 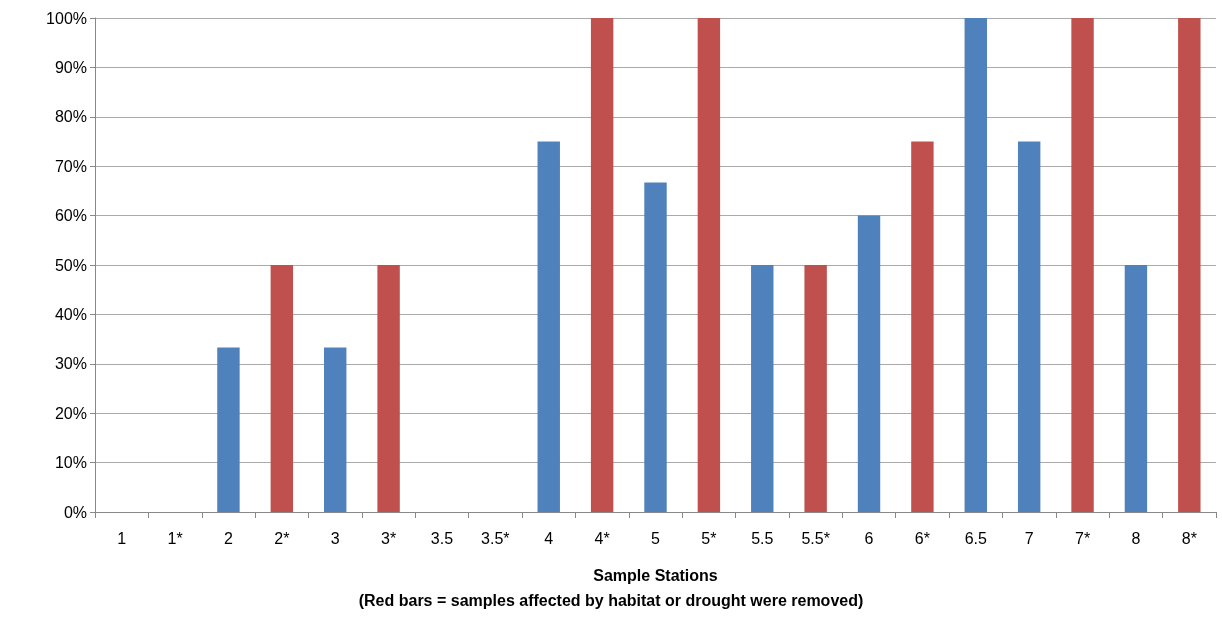 What do you see at coordinates (122, 538) in the screenshot?
I see `x-tick-label: 1` at bounding box center [122, 538].